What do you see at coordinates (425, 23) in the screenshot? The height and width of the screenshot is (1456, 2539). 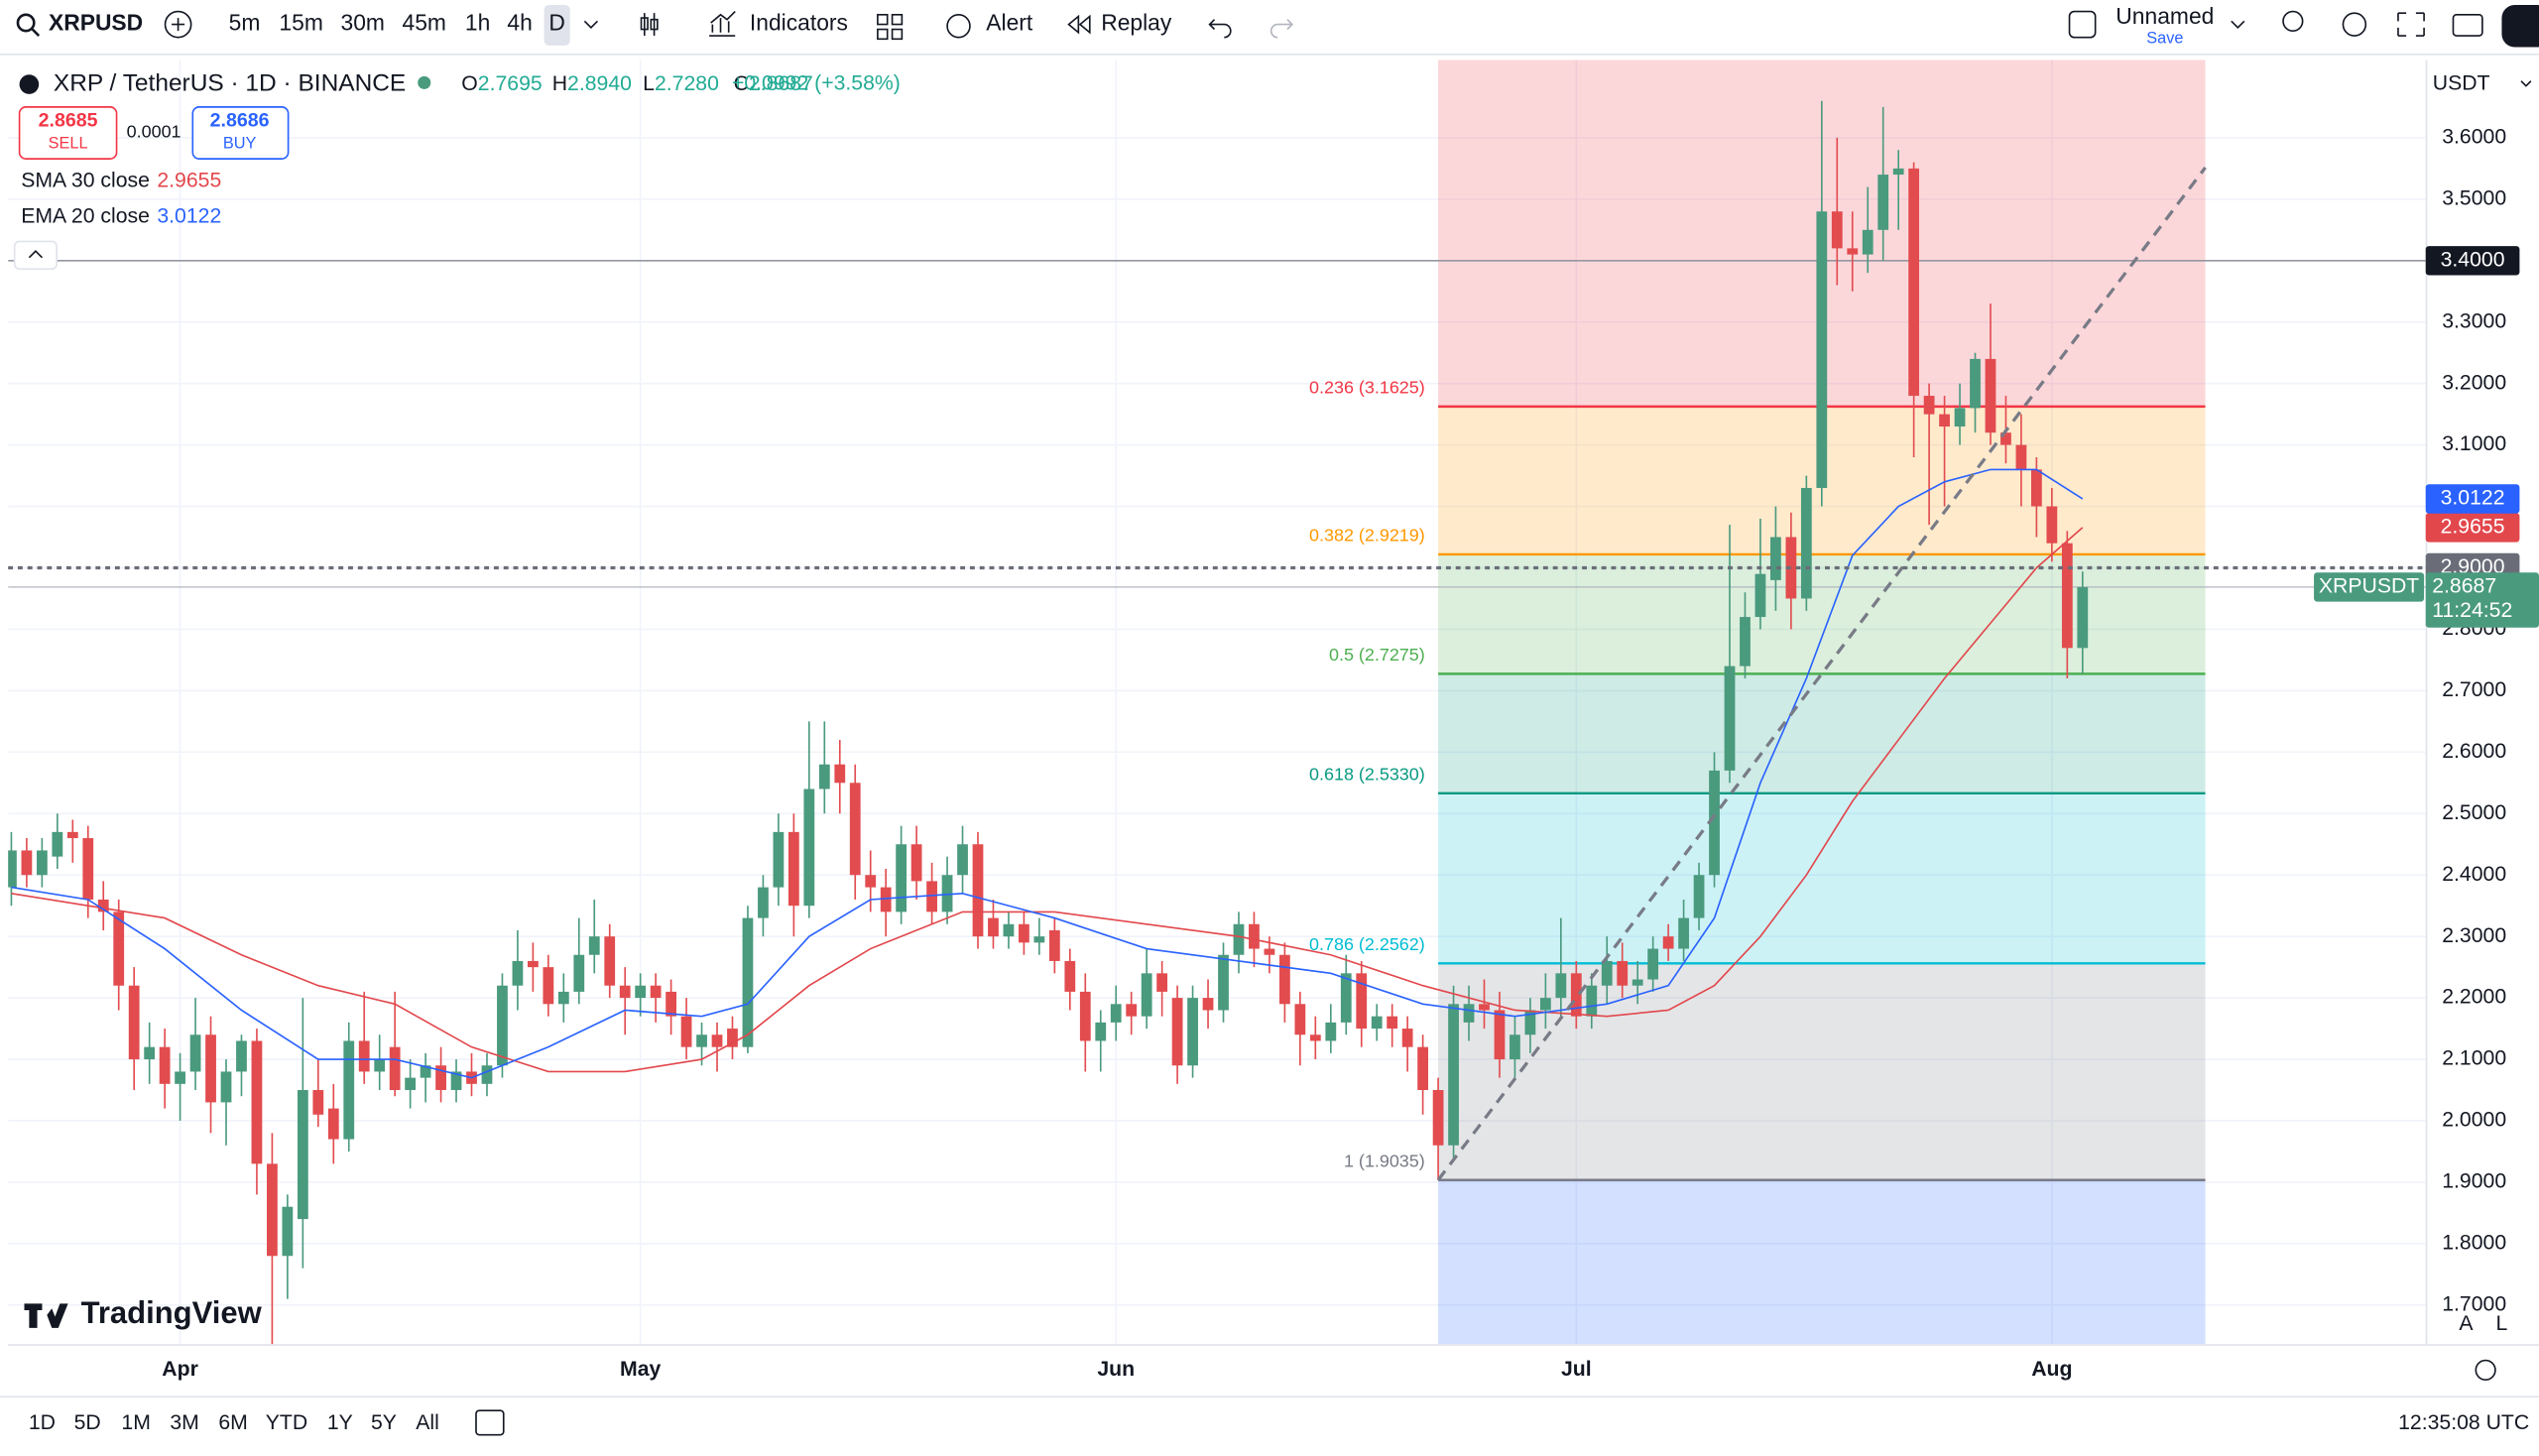 I see `interval-button: 45m` at bounding box center [425, 23].